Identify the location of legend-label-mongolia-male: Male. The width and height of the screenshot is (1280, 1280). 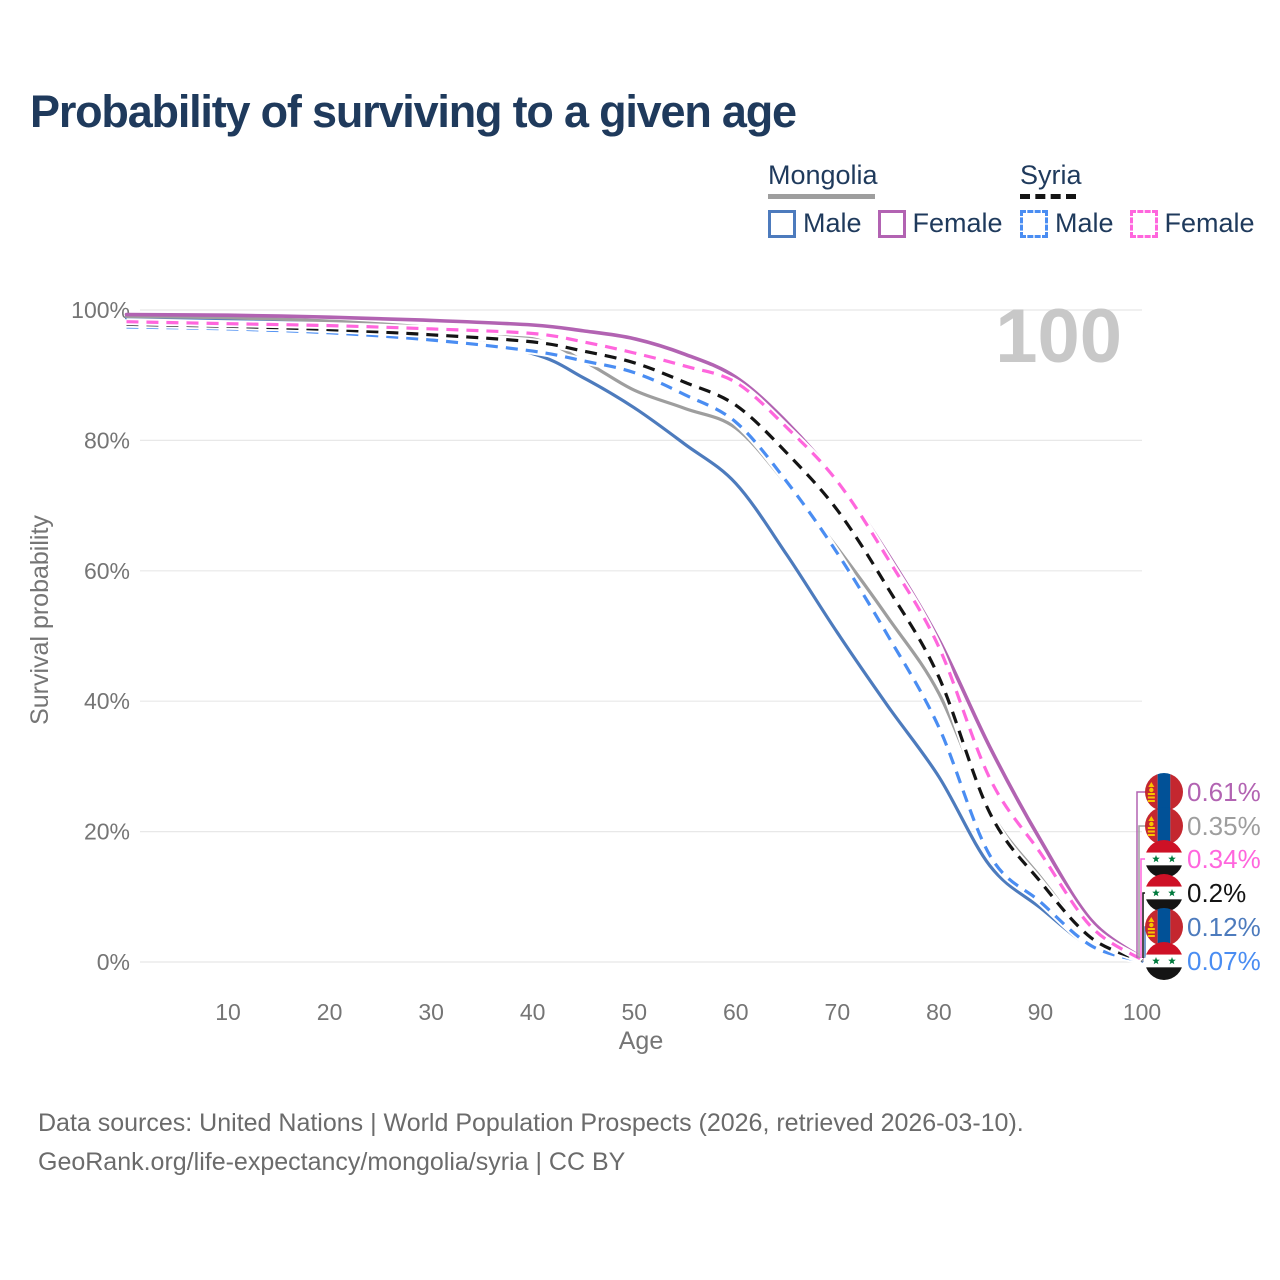
(832, 223).